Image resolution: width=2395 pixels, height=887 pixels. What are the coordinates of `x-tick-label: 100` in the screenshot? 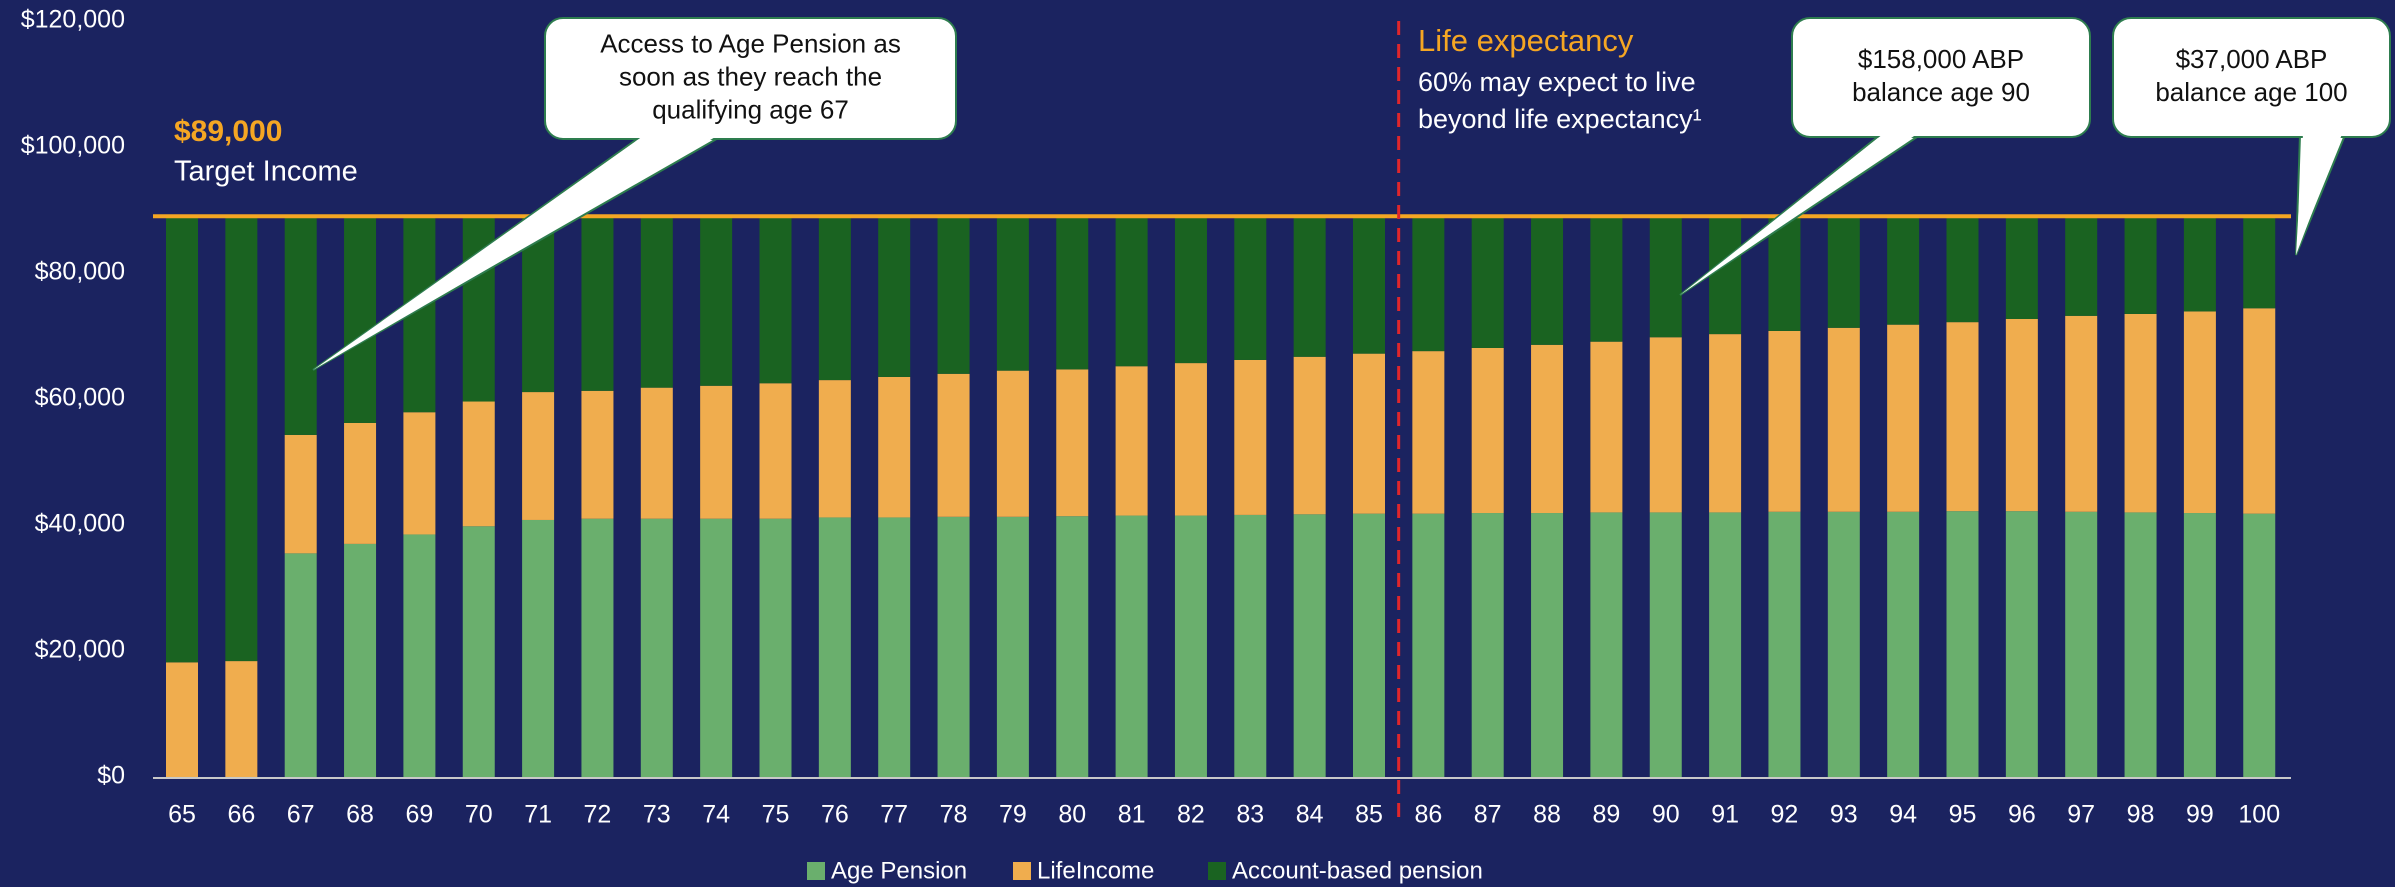 It's located at (2259, 815).